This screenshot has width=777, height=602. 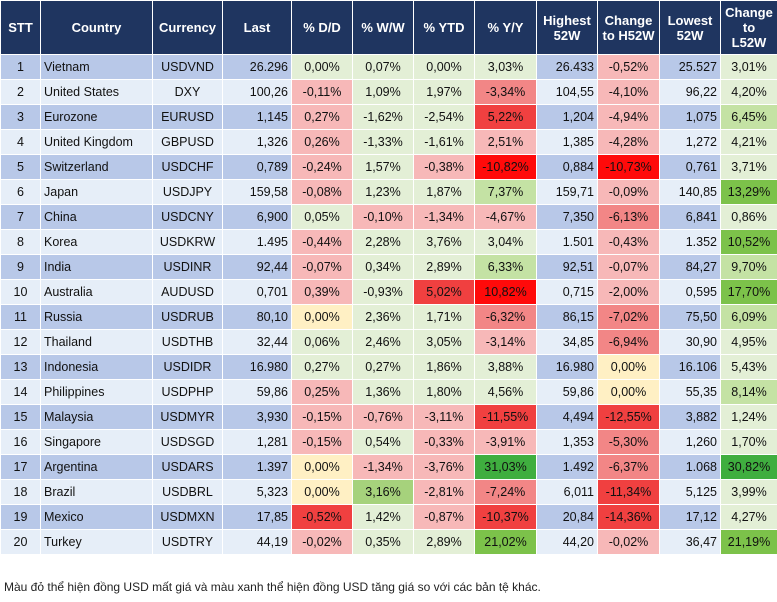 I want to click on cell-pct-ytd: 3,76%, so click(x=444, y=242).